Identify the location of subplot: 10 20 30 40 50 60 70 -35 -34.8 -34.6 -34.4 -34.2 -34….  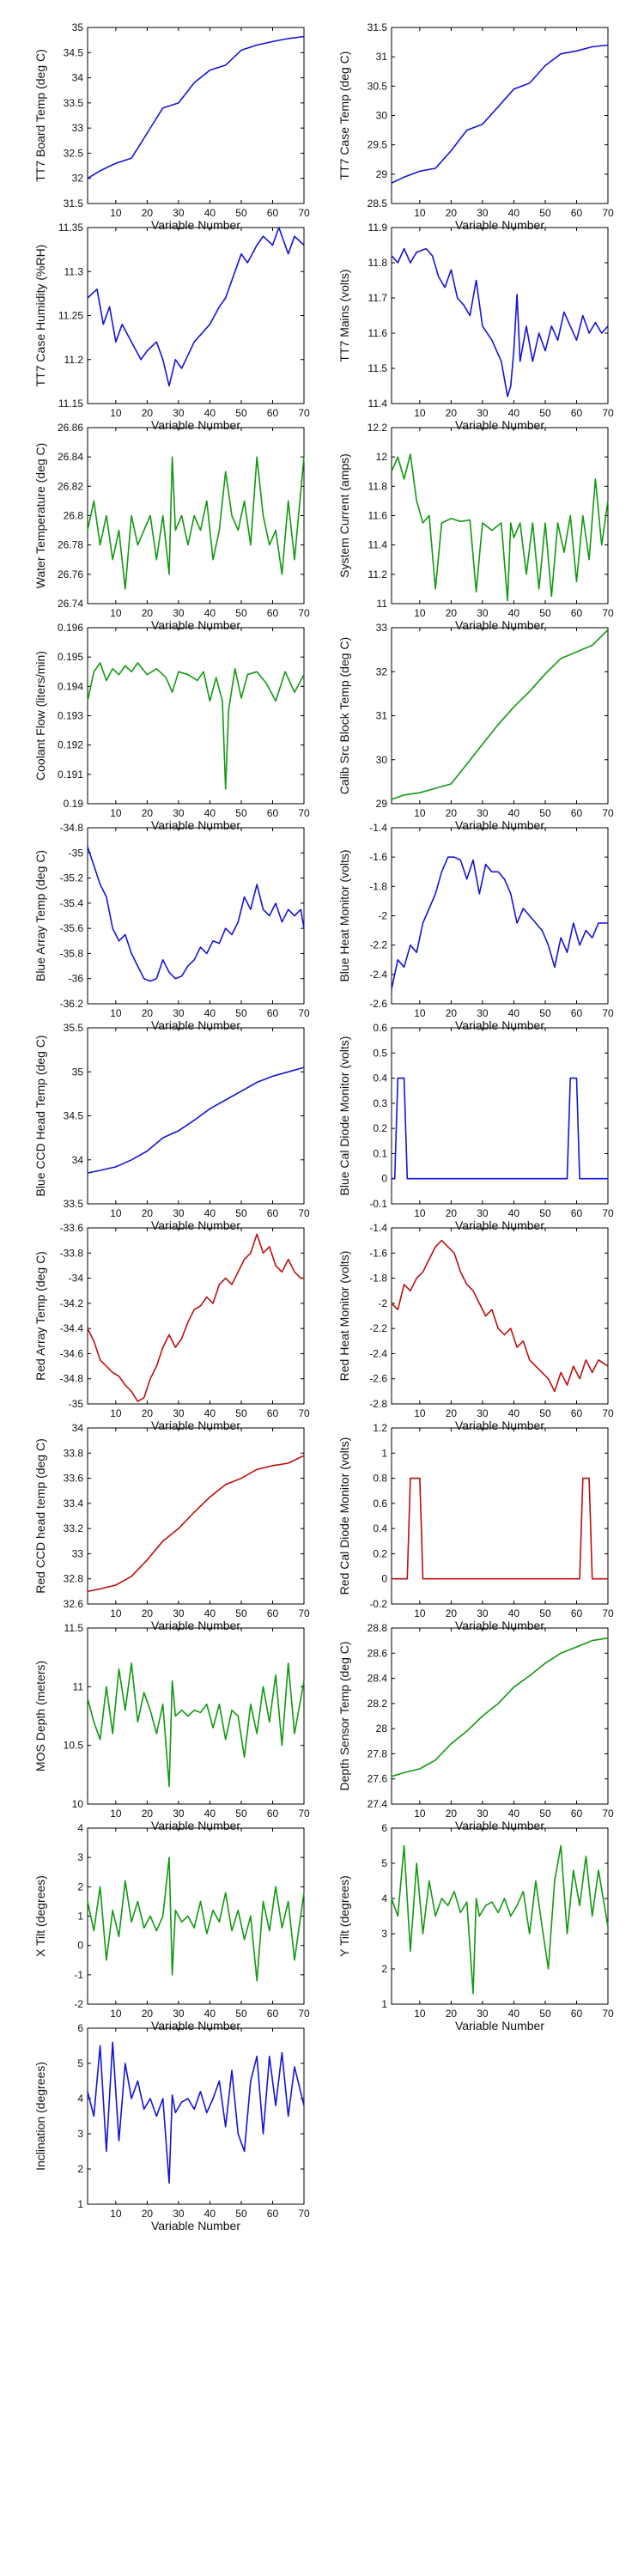
(171, 1327).